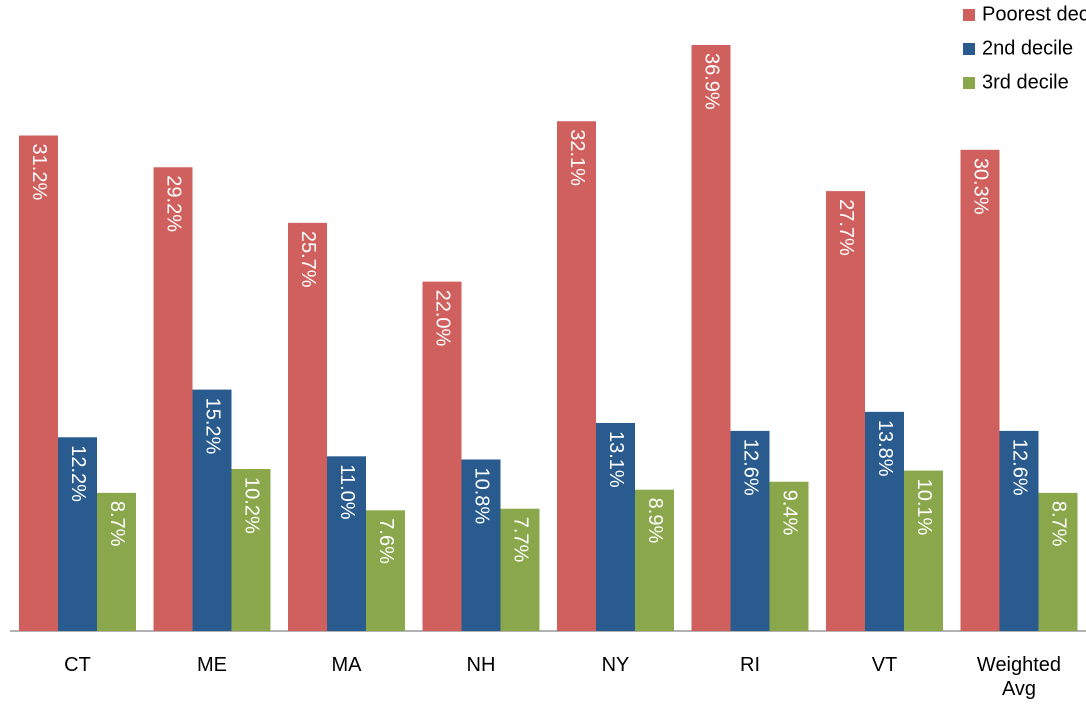 The height and width of the screenshot is (709, 1086). I want to click on value-label: 10.1%, so click(924, 507).